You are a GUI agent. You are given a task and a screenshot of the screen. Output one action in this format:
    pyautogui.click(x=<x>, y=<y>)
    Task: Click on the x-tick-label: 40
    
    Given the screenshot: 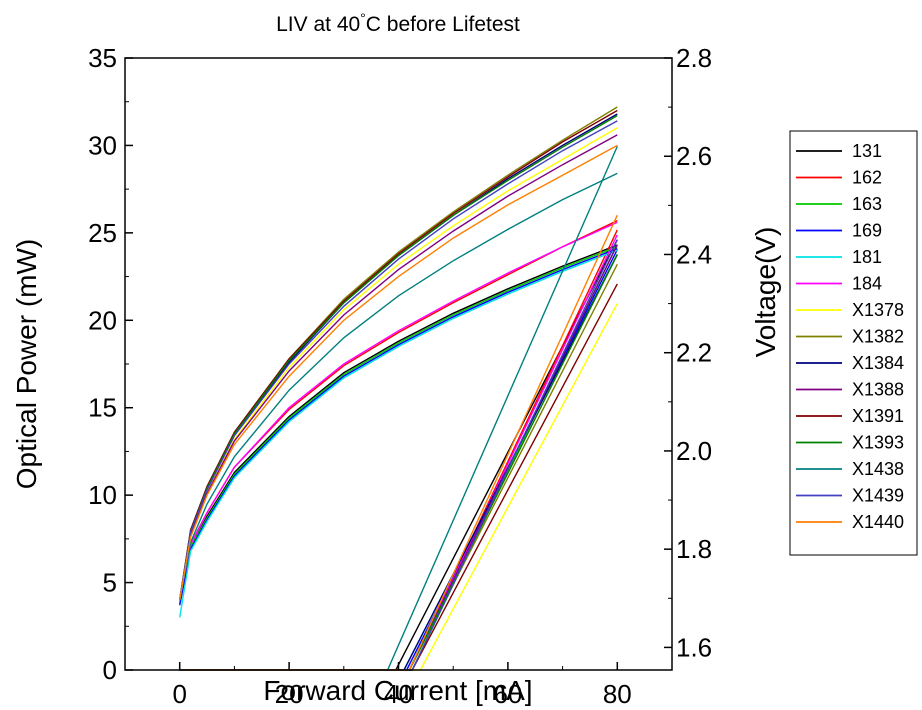 What is the action you would take?
    pyautogui.click(x=398, y=694)
    